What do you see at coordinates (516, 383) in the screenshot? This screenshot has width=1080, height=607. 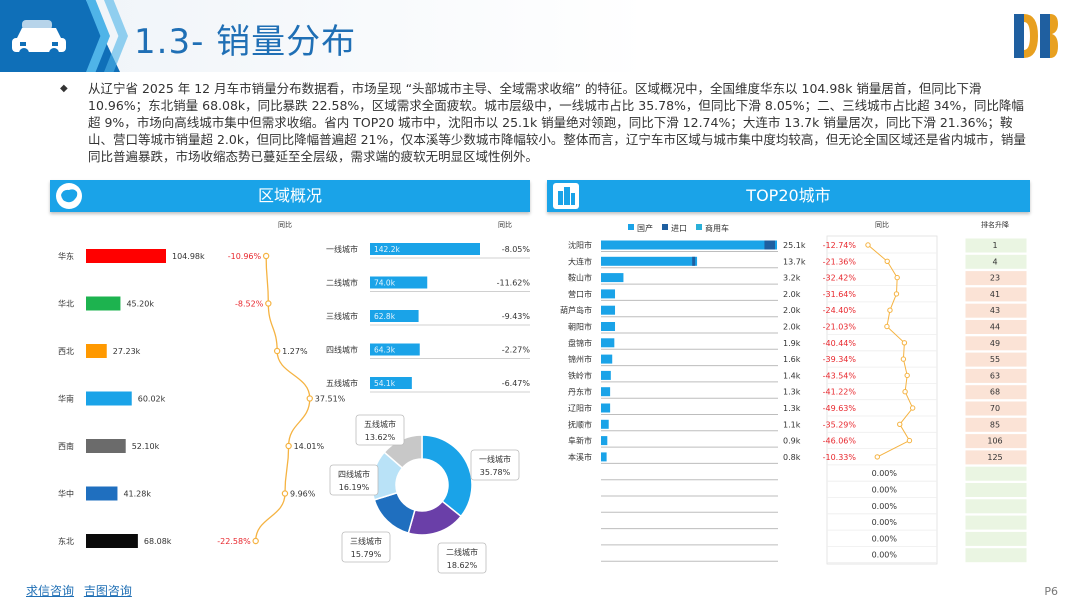 I see `tier-yoy-label: -6.47%` at bounding box center [516, 383].